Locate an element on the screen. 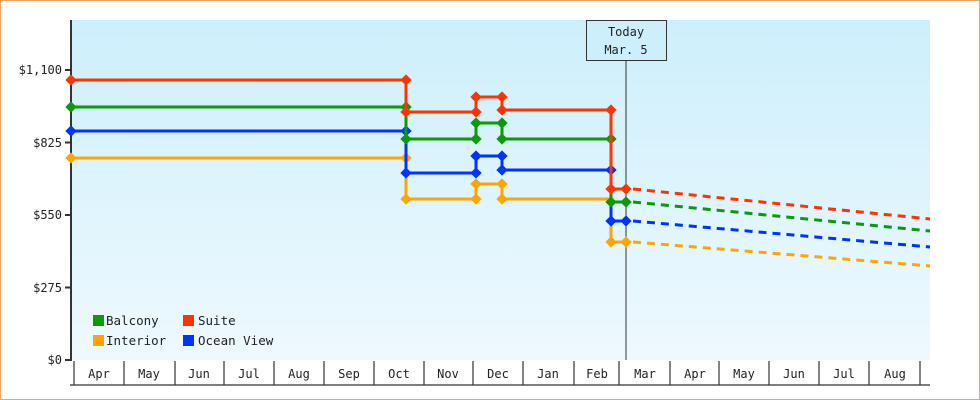 This screenshot has height=400, width=980. today-marker-box is located at coordinates (626, 40).